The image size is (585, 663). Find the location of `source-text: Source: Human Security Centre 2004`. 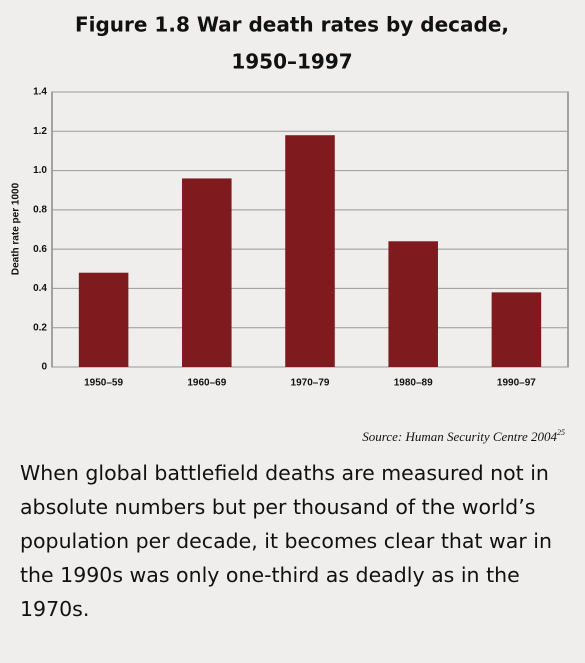

source-text: Source: Human Security Centre 2004 is located at coordinates (459, 436).